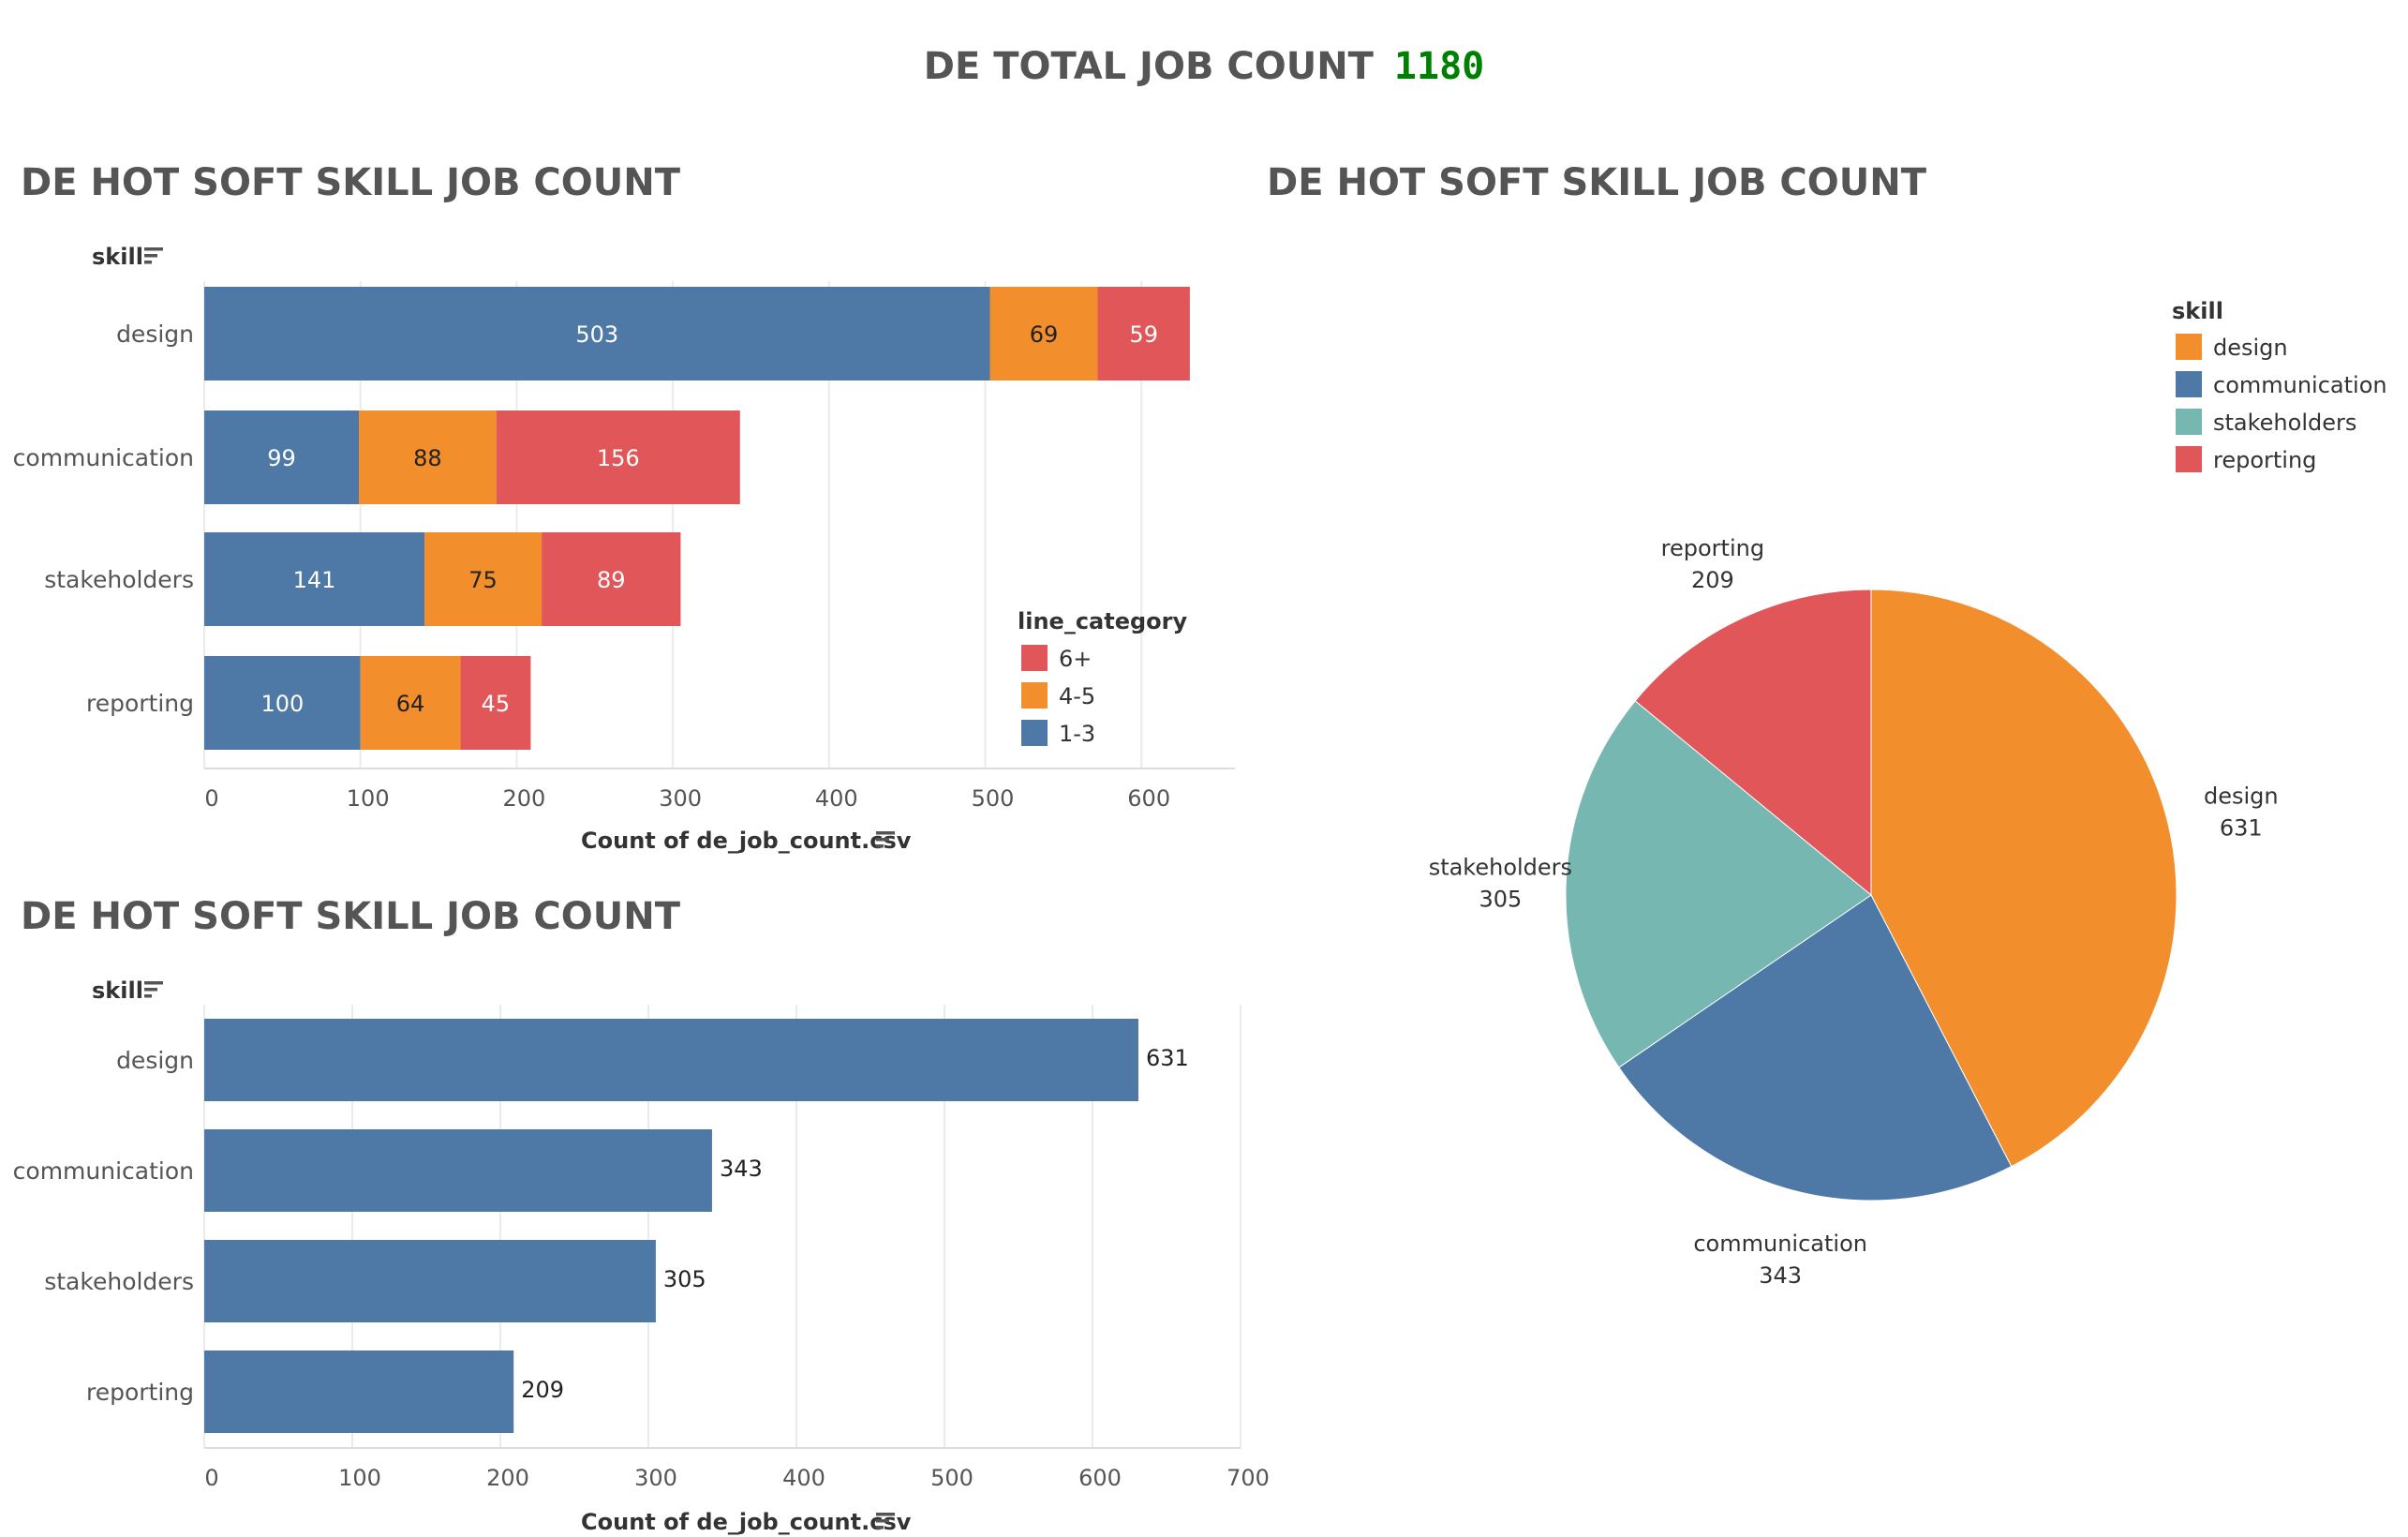 The width and height of the screenshot is (2408, 1537). What do you see at coordinates (952, 1478) in the screenshot?
I see `bar-chart-x-tick-label: 500` at bounding box center [952, 1478].